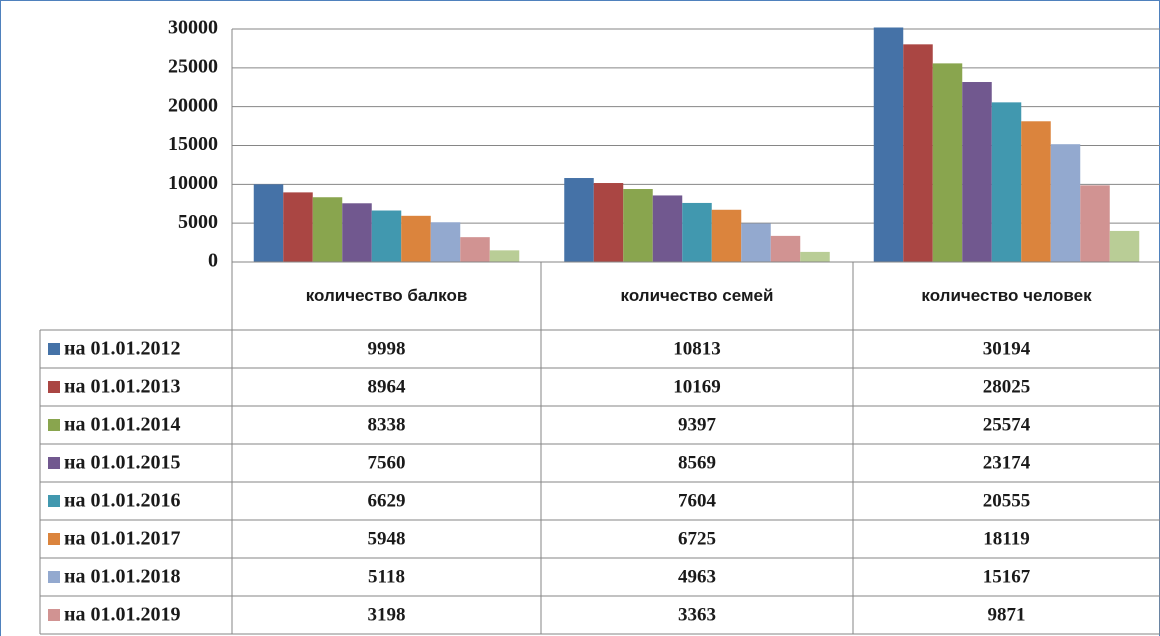 The height and width of the screenshot is (636, 1160). What do you see at coordinates (193, 105) in the screenshot?
I see `y-tick-label: 20000` at bounding box center [193, 105].